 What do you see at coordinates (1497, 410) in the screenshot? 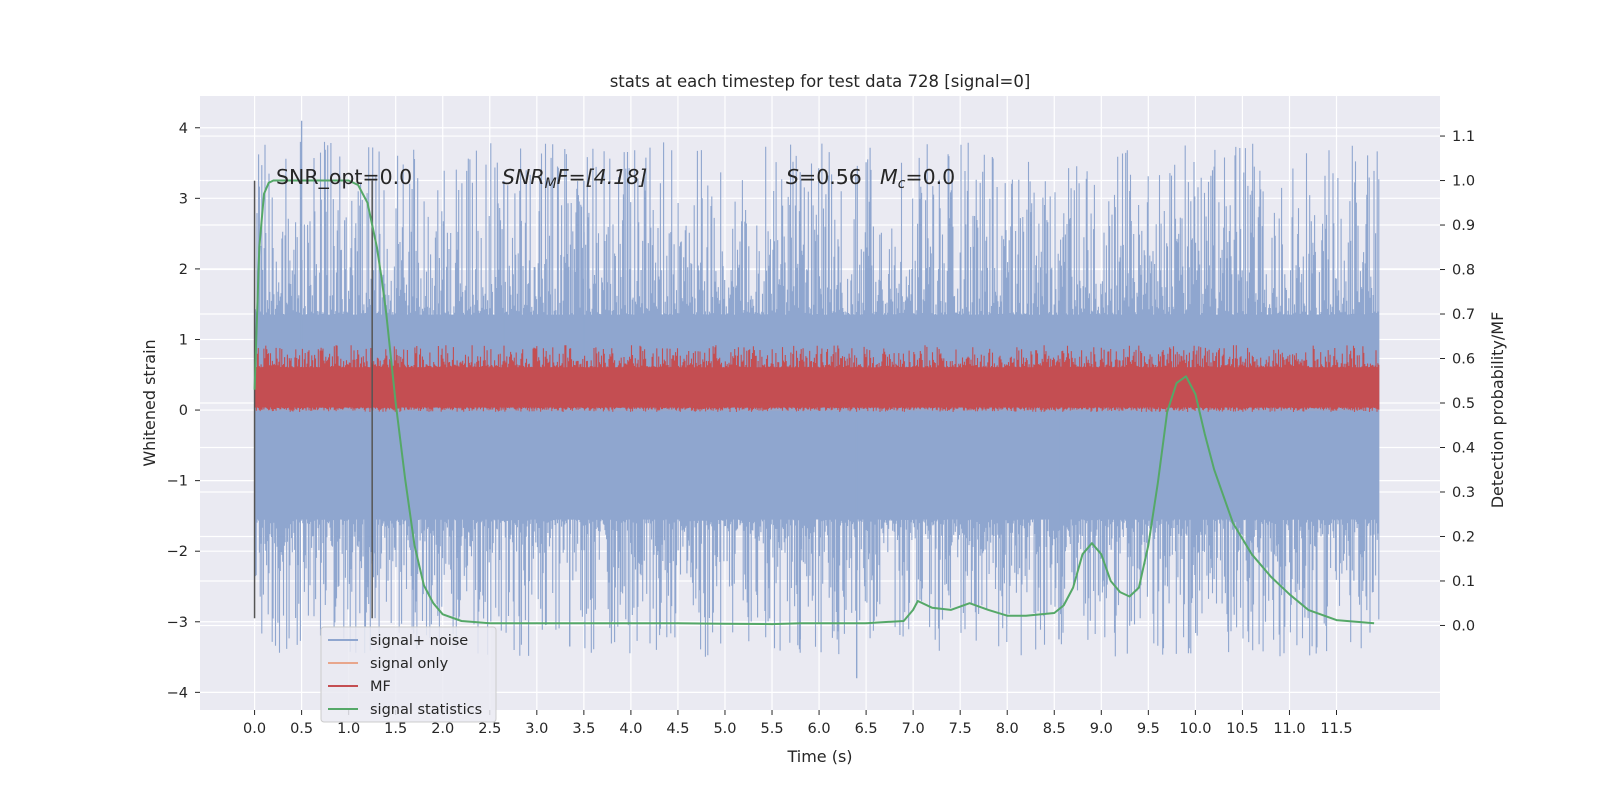
I see `y-axis-right-label: Detection probability/MF` at bounding box center [1497, 410].